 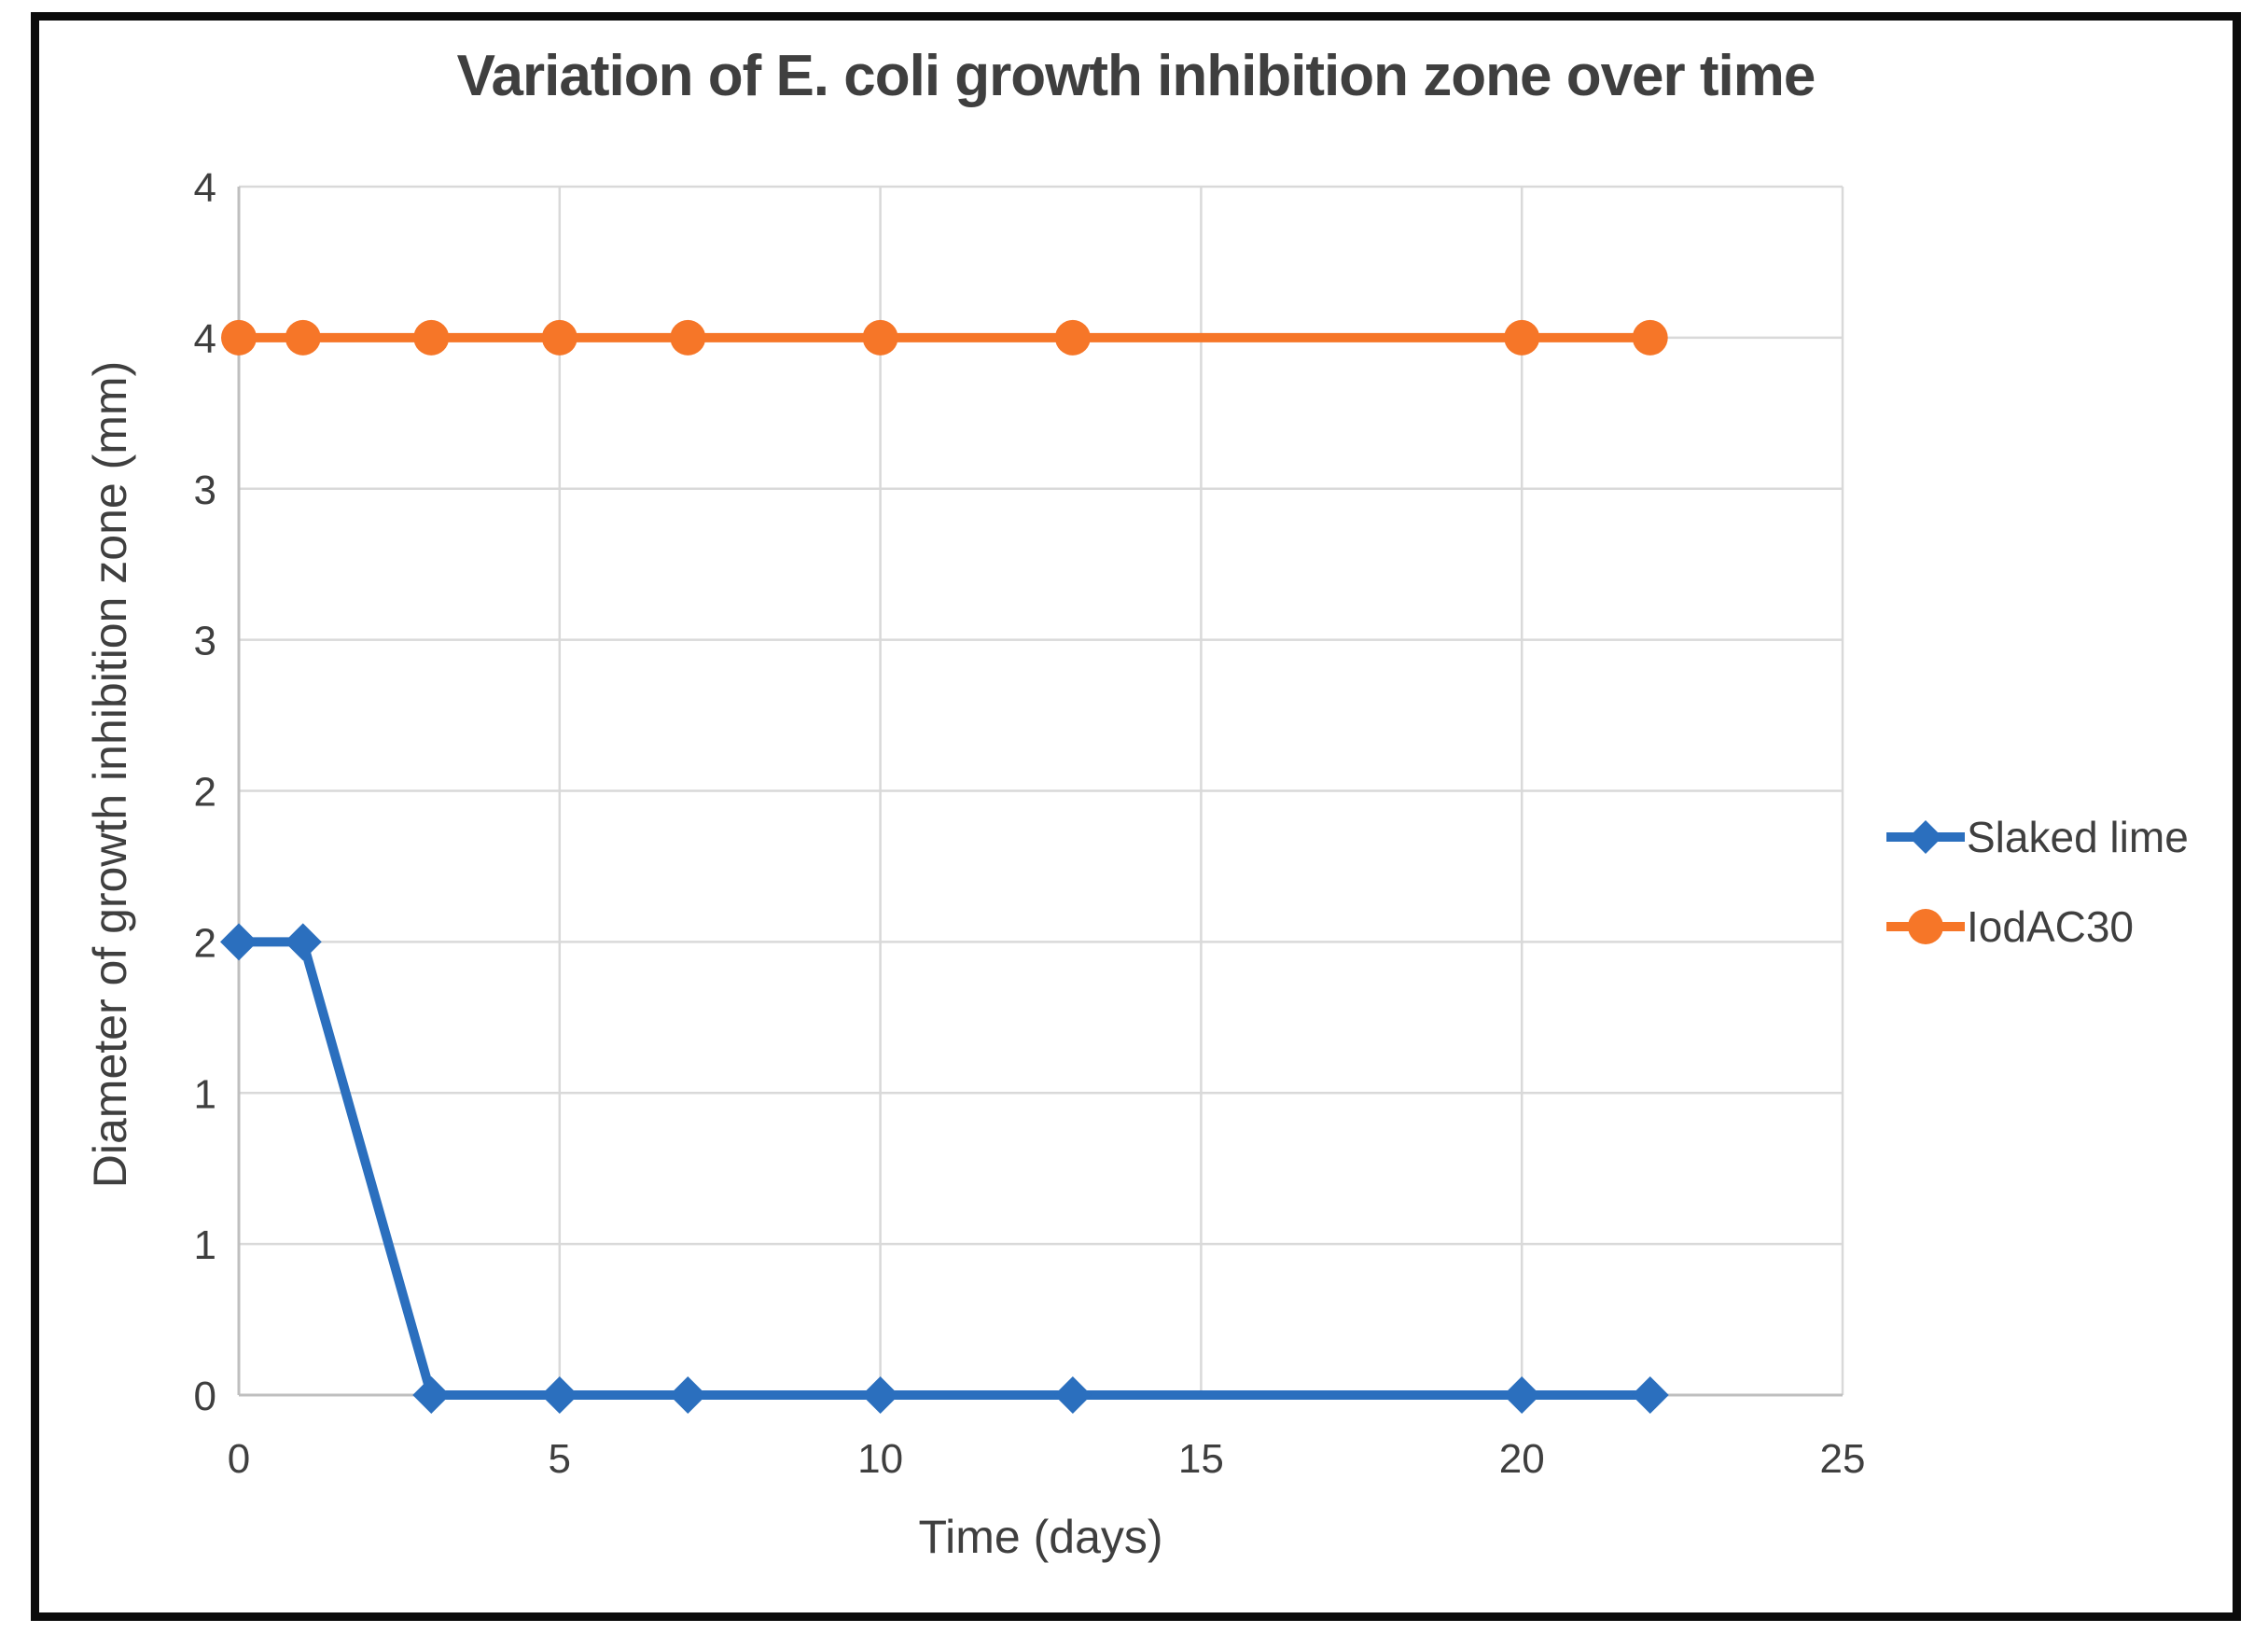 What do you see at coordinates (1925, 926) in the screenshot?
I see `iodac30-circle-marker-icon` at bounding box center [1925, 926].